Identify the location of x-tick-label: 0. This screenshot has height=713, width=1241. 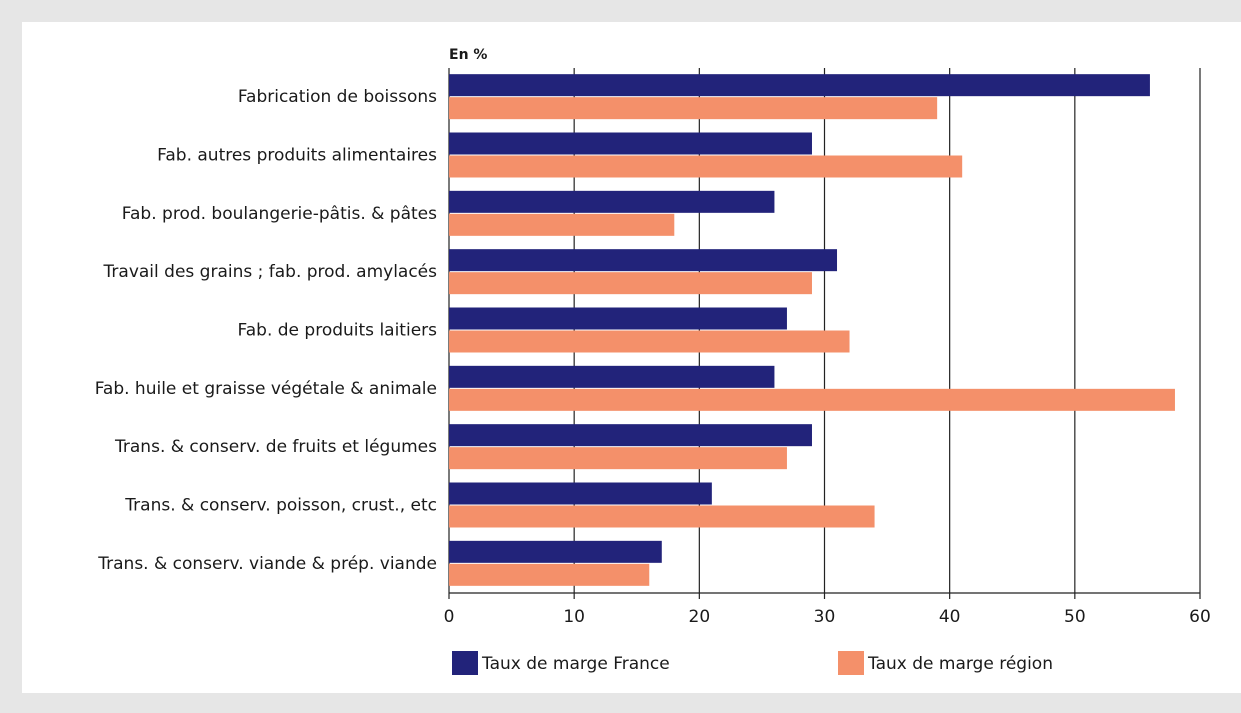
(449, 617).